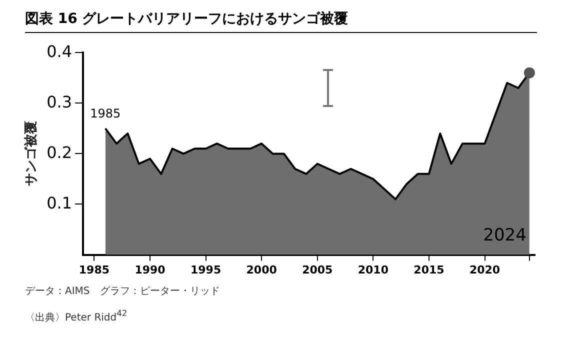 The width and height of the screenshot is (567, 337). What do you see at coordinates (206, 269) in the screenshot?
I see `x-tick-label: 1995` at bounding box center [206, 269].